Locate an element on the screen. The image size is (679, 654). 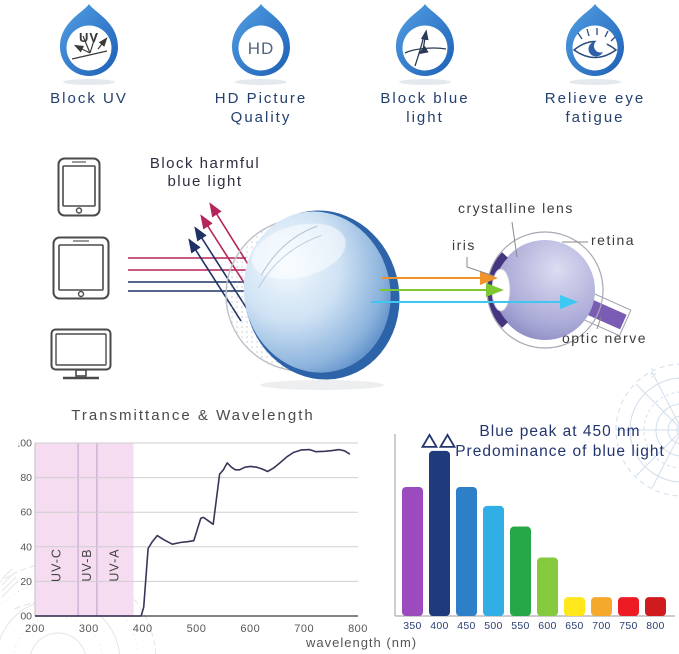
tablet-icon is located at coordinates (81, 268).